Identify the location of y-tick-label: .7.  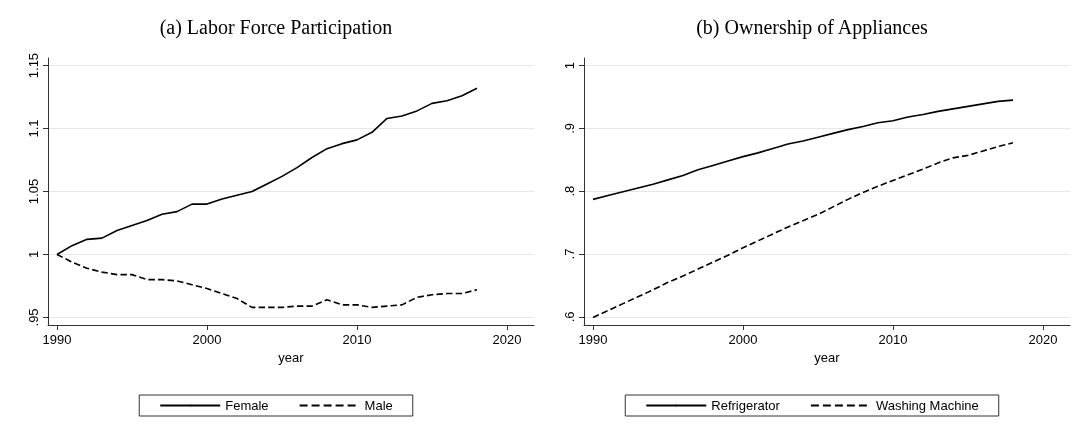
(569, 254).